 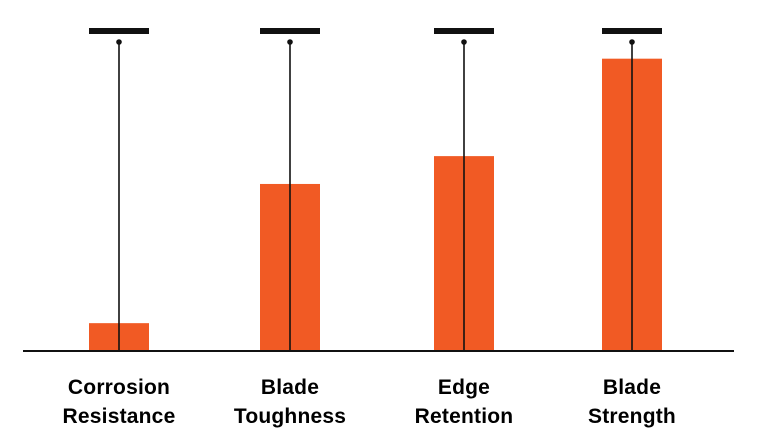 I want to click on category-label-2: Edge Retention, so click(x=464, y=402).